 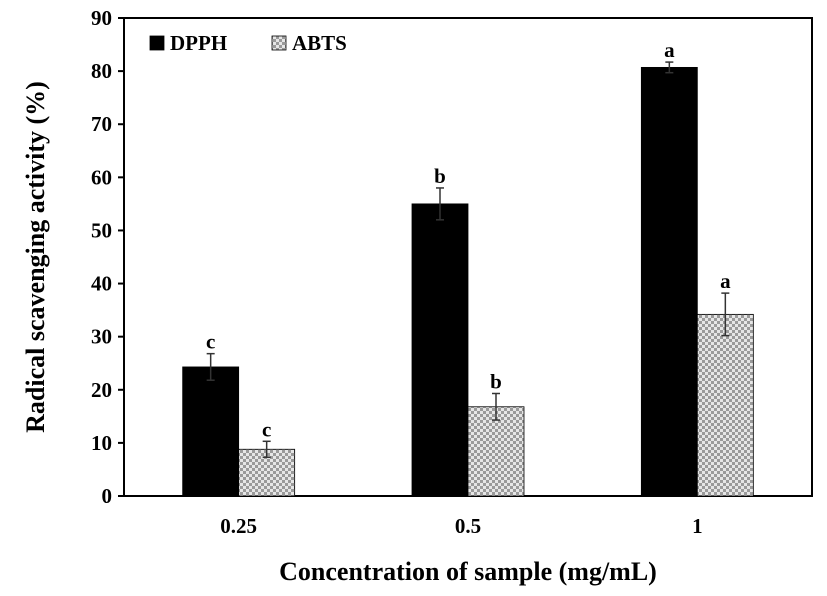 I want to click on y-axis-title: Radical scavenging activity (%), so click(x=35, y=257).